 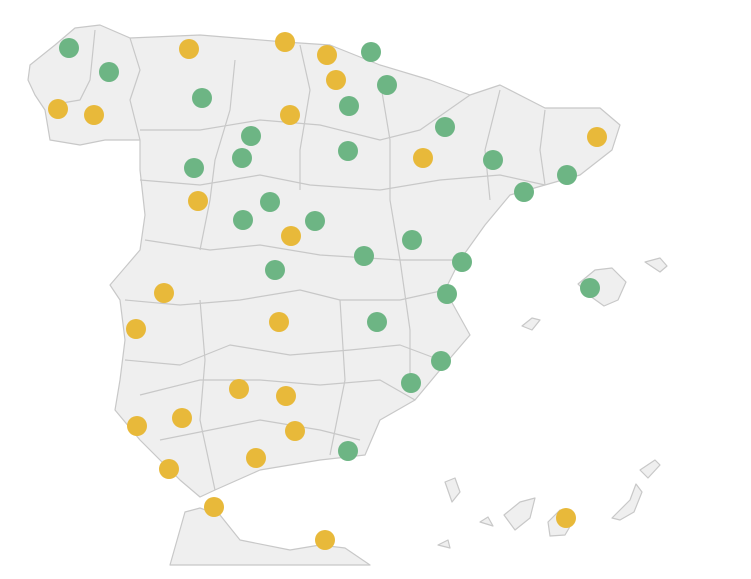 I want to click on ibiza, so click(x=531, y=324).